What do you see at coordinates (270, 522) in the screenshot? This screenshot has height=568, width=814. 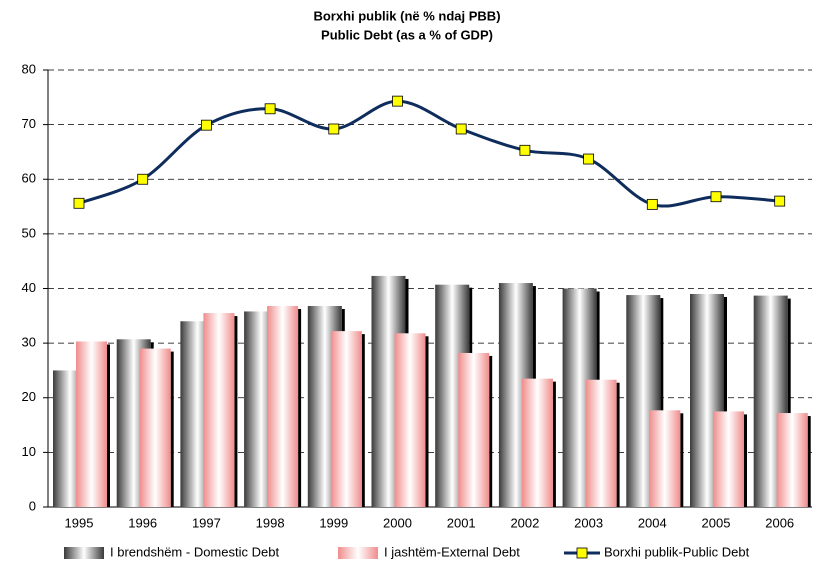 I see `x-tick-label: 1998` at bounding box center [270, 522].